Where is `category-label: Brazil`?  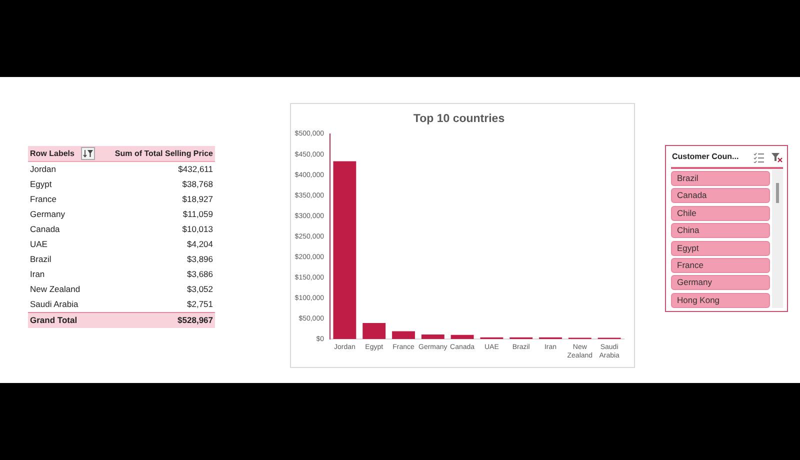 category-label: Brazil is located at coordinates (687, 178).